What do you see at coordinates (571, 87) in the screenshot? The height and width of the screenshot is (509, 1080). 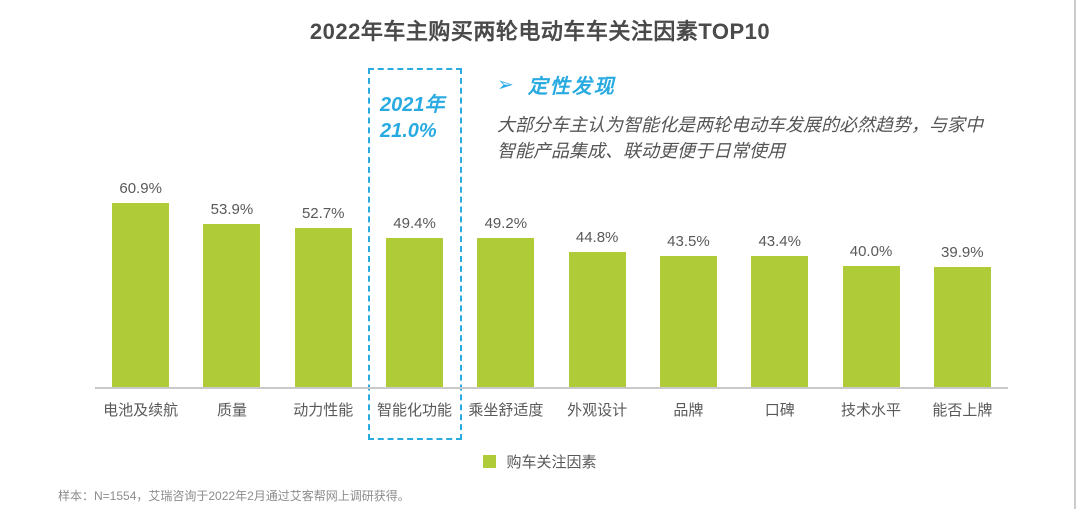 I see `qualitative-heading: 定性发现` at bounding box center [571, 87].